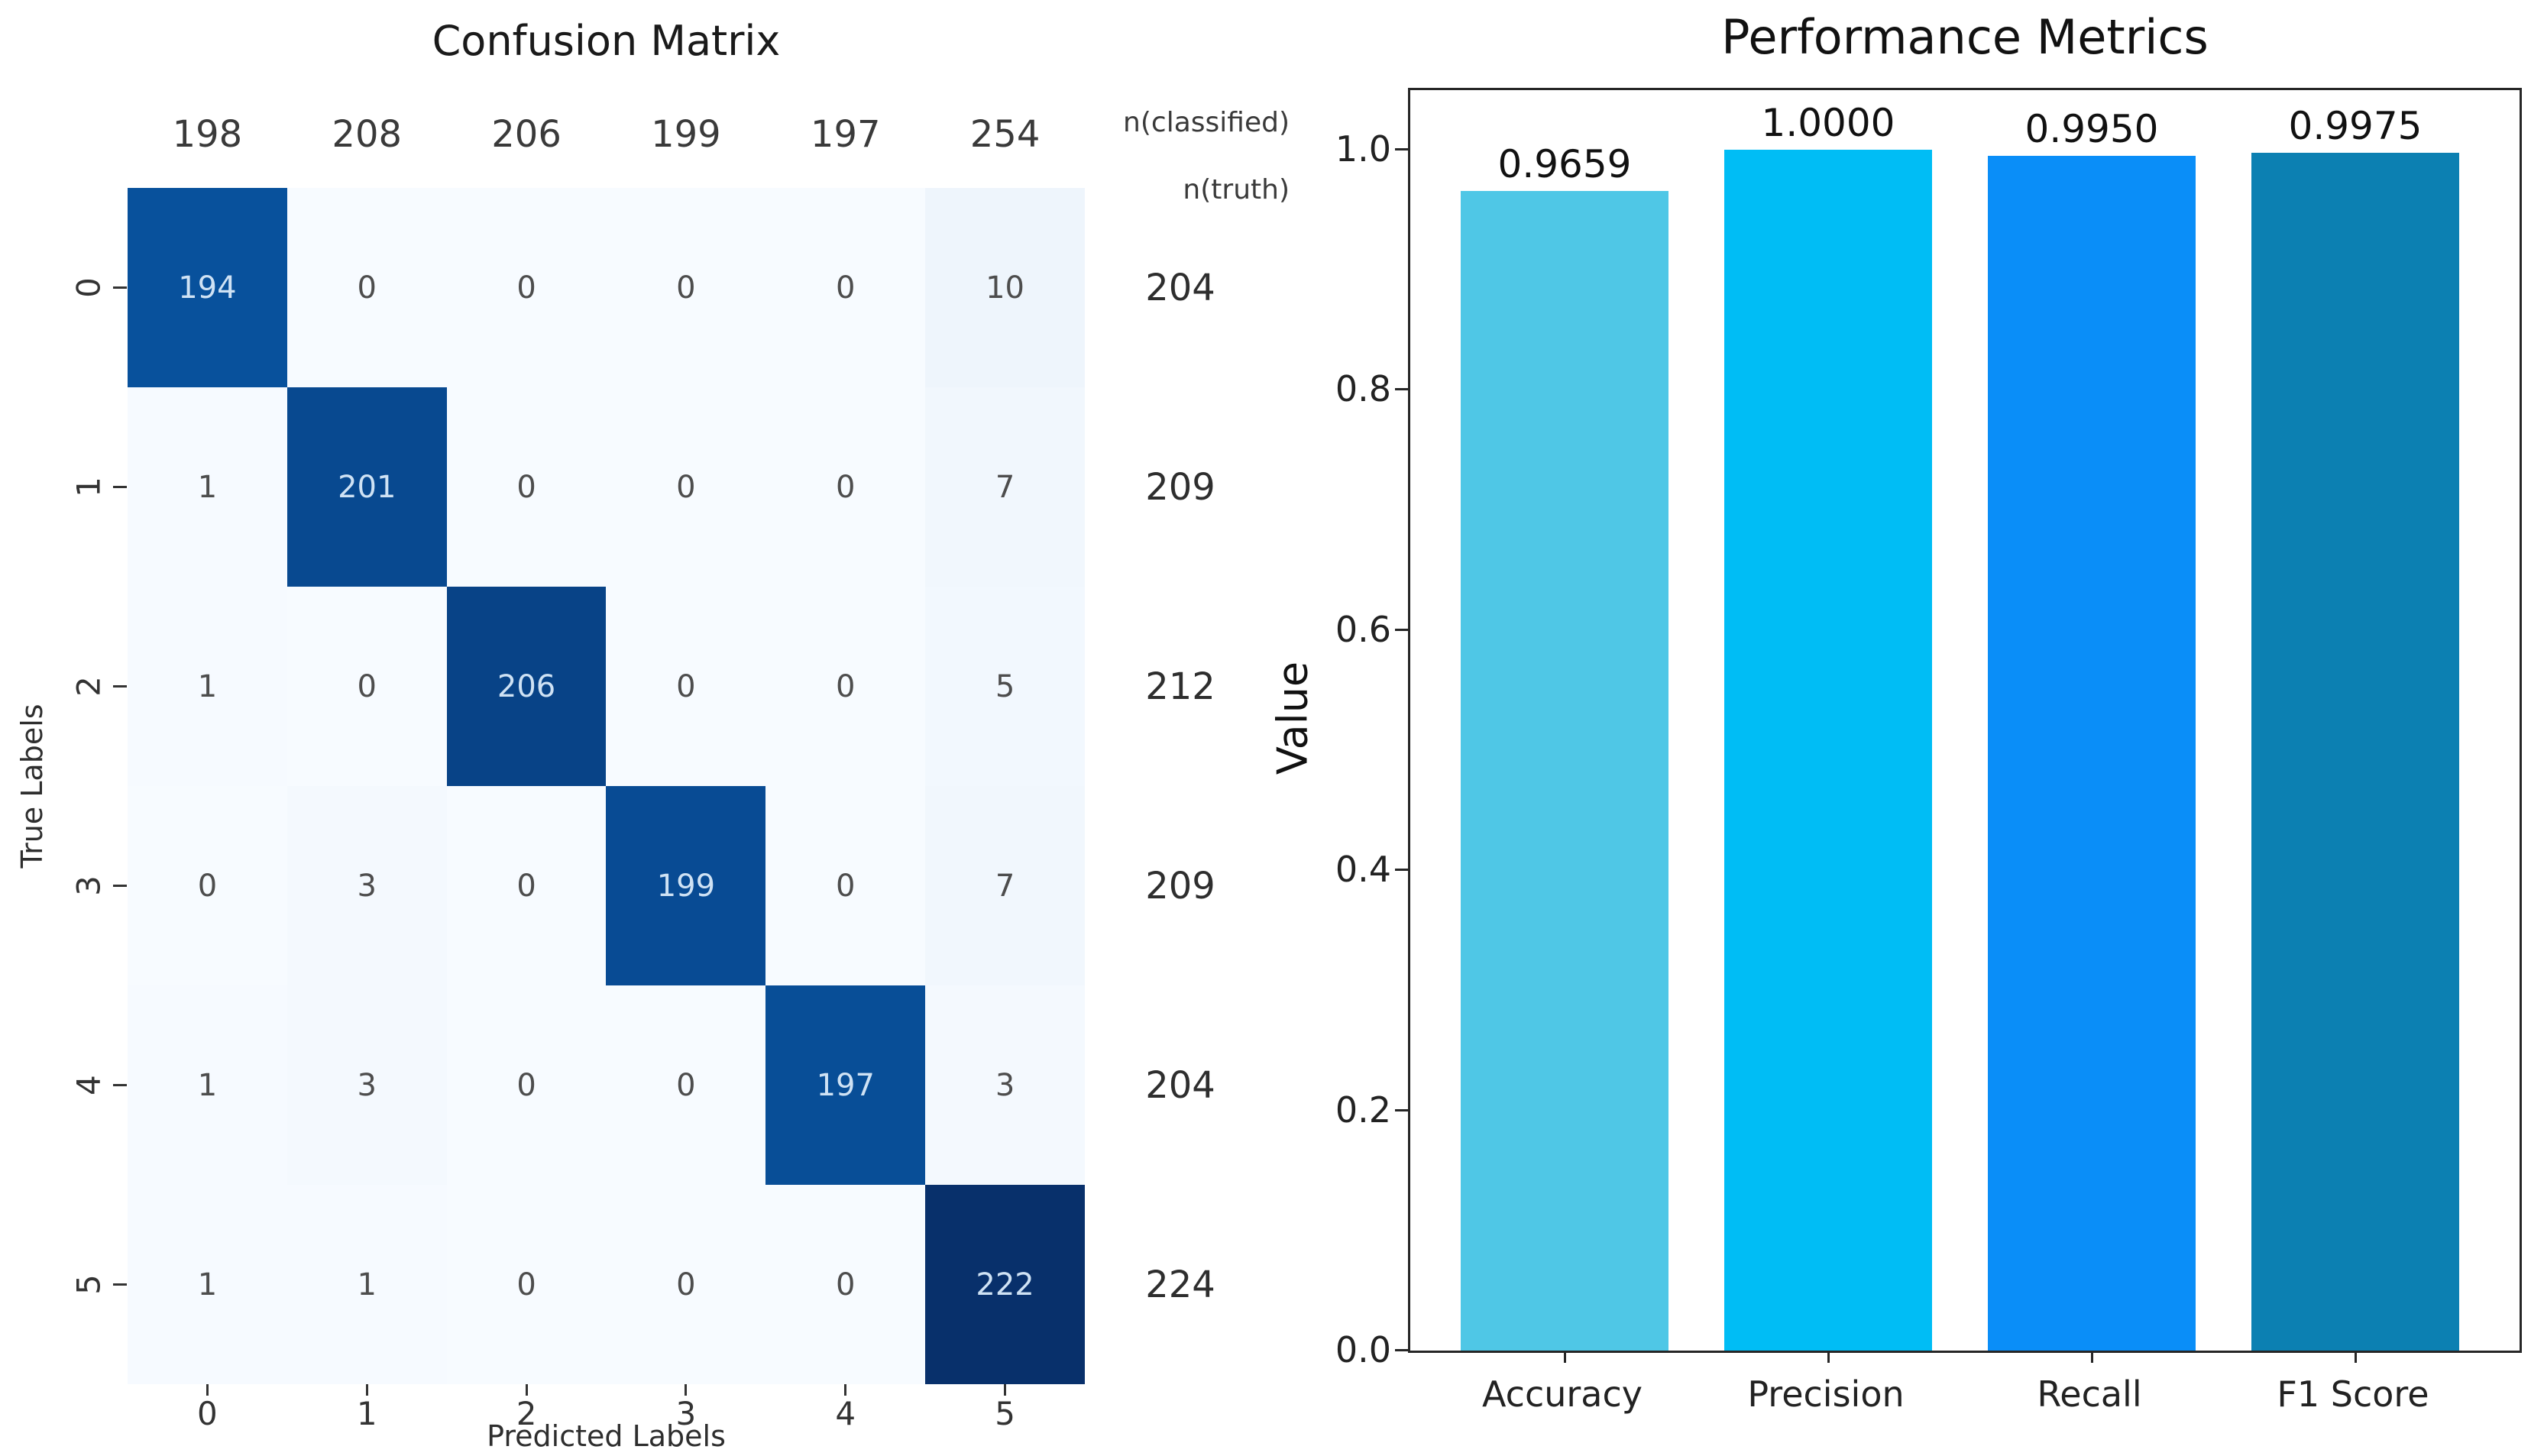 The width and height of the screenshot is (2531, 1456). What do you see at coordinates (1363, 1349) in the screenshot?
I see `bar-ytick-label-0: 0.0` at bounding box center [1363, 1349].